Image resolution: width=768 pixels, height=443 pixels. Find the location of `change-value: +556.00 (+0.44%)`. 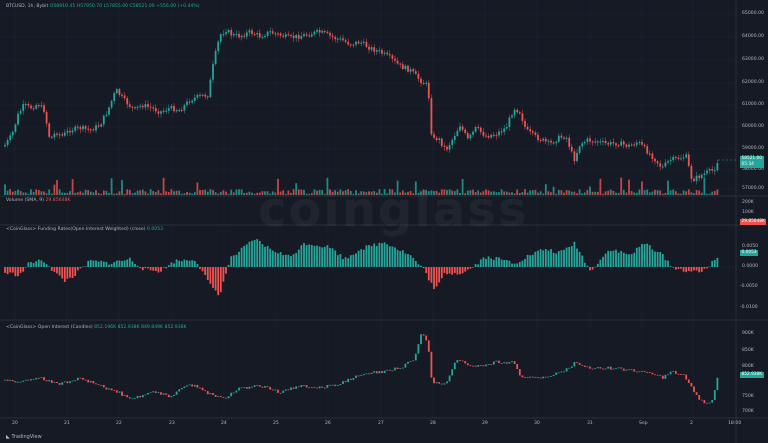

change-value: +556.00 (+0.44%) is located at coordinates (178, 6).